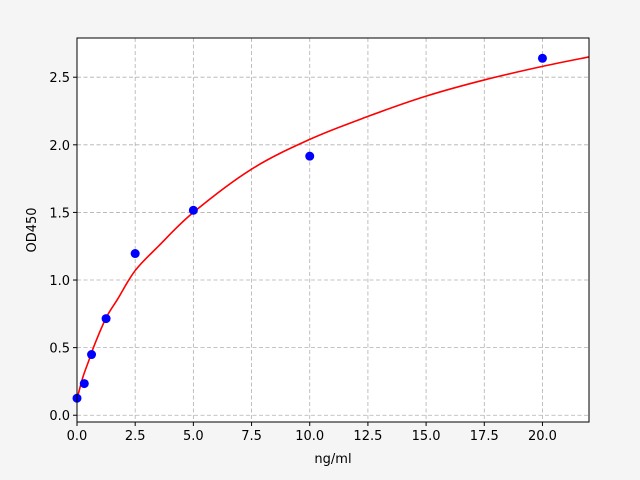 This screenshot has width=640, height=480. What do you see at coordinates (59, 78) in the screenshot?
I see `y-tick-label: 2.5` at bounding box center [59, 78].